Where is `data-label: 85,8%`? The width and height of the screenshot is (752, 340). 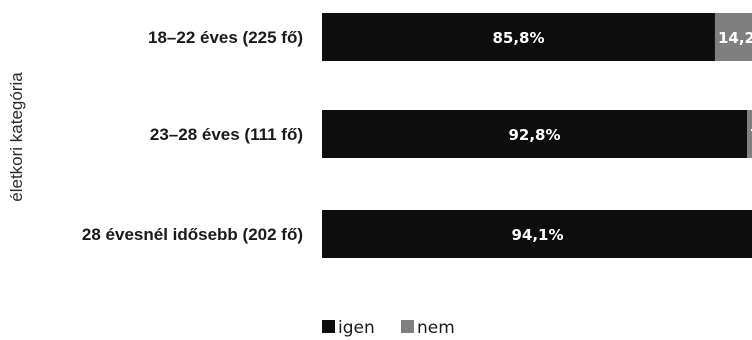
data-label: 85,8% is located at coordinates (518, 38).